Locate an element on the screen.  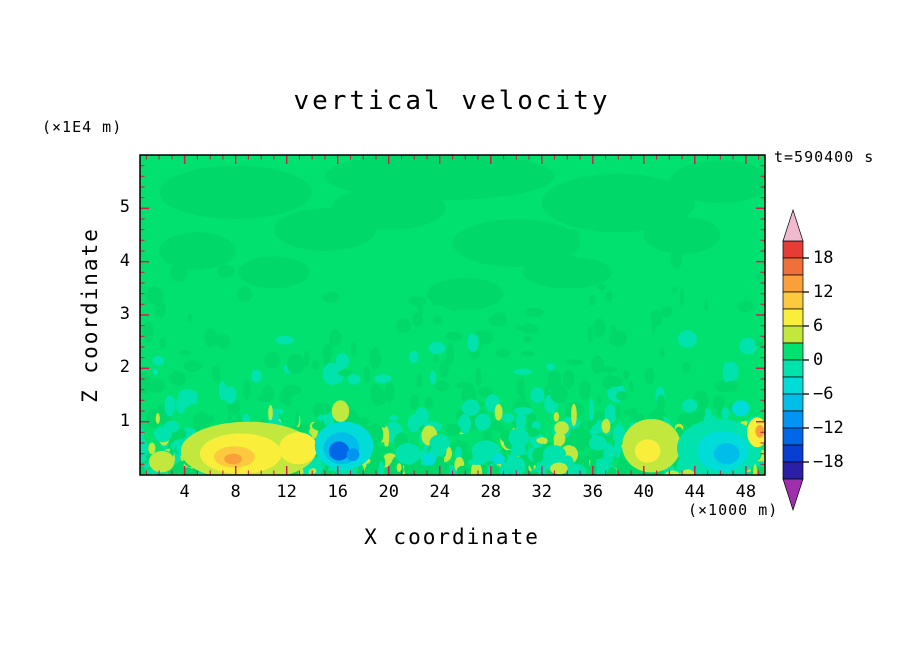
colorbar-tick-label: 12 is located at coordinates (823, 292).